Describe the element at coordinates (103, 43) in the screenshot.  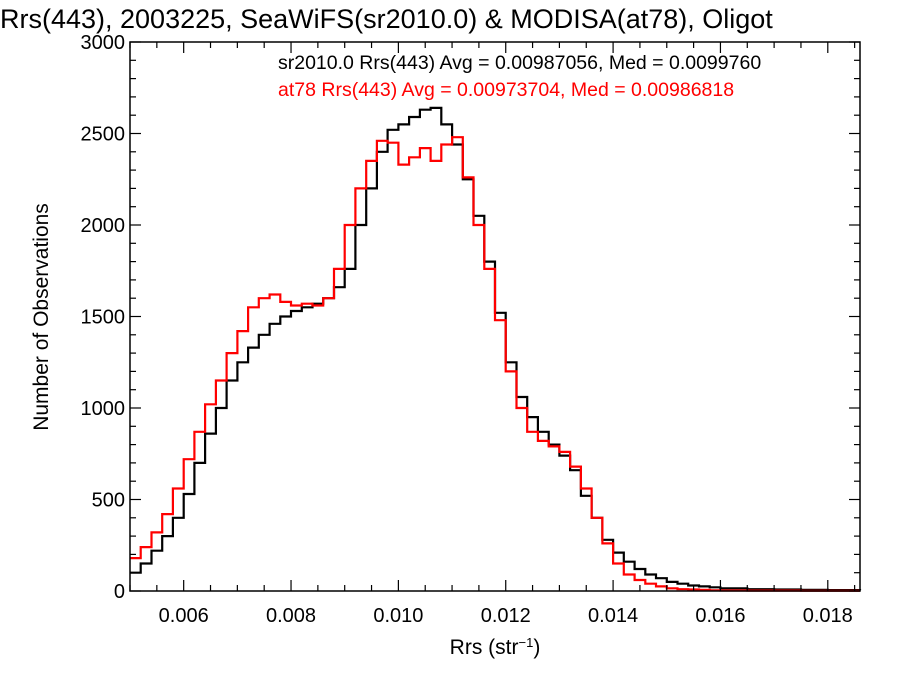
I see `y-tick-label: 3000` at that location.